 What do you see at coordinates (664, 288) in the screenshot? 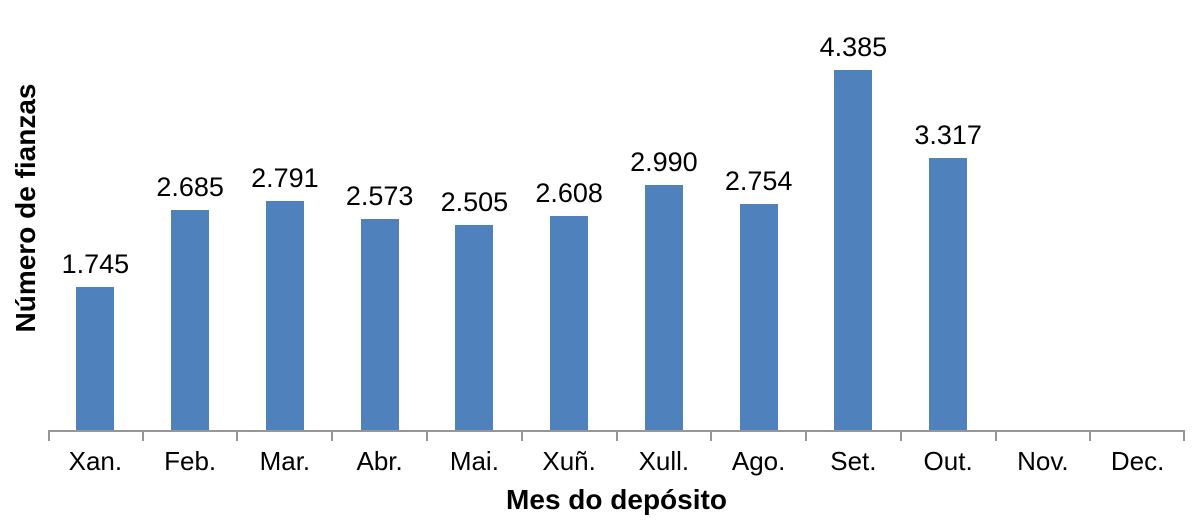
I see `bar: 2.990` at bounding box center [664, 288].